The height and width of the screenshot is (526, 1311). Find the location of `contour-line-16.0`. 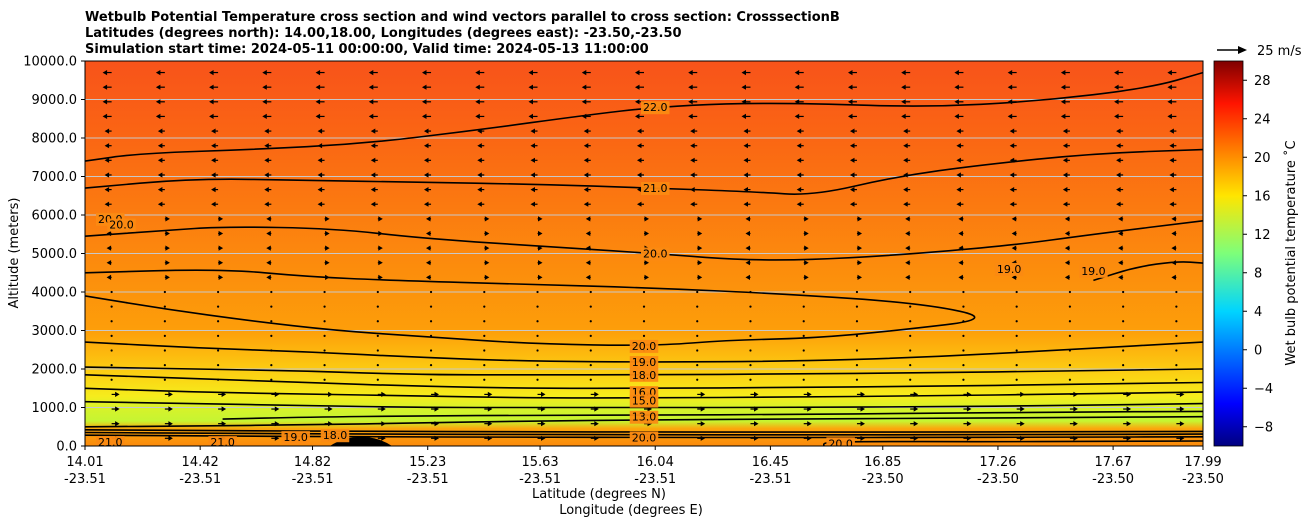

contour-line-16.0 is located at coordinates (644, 393).